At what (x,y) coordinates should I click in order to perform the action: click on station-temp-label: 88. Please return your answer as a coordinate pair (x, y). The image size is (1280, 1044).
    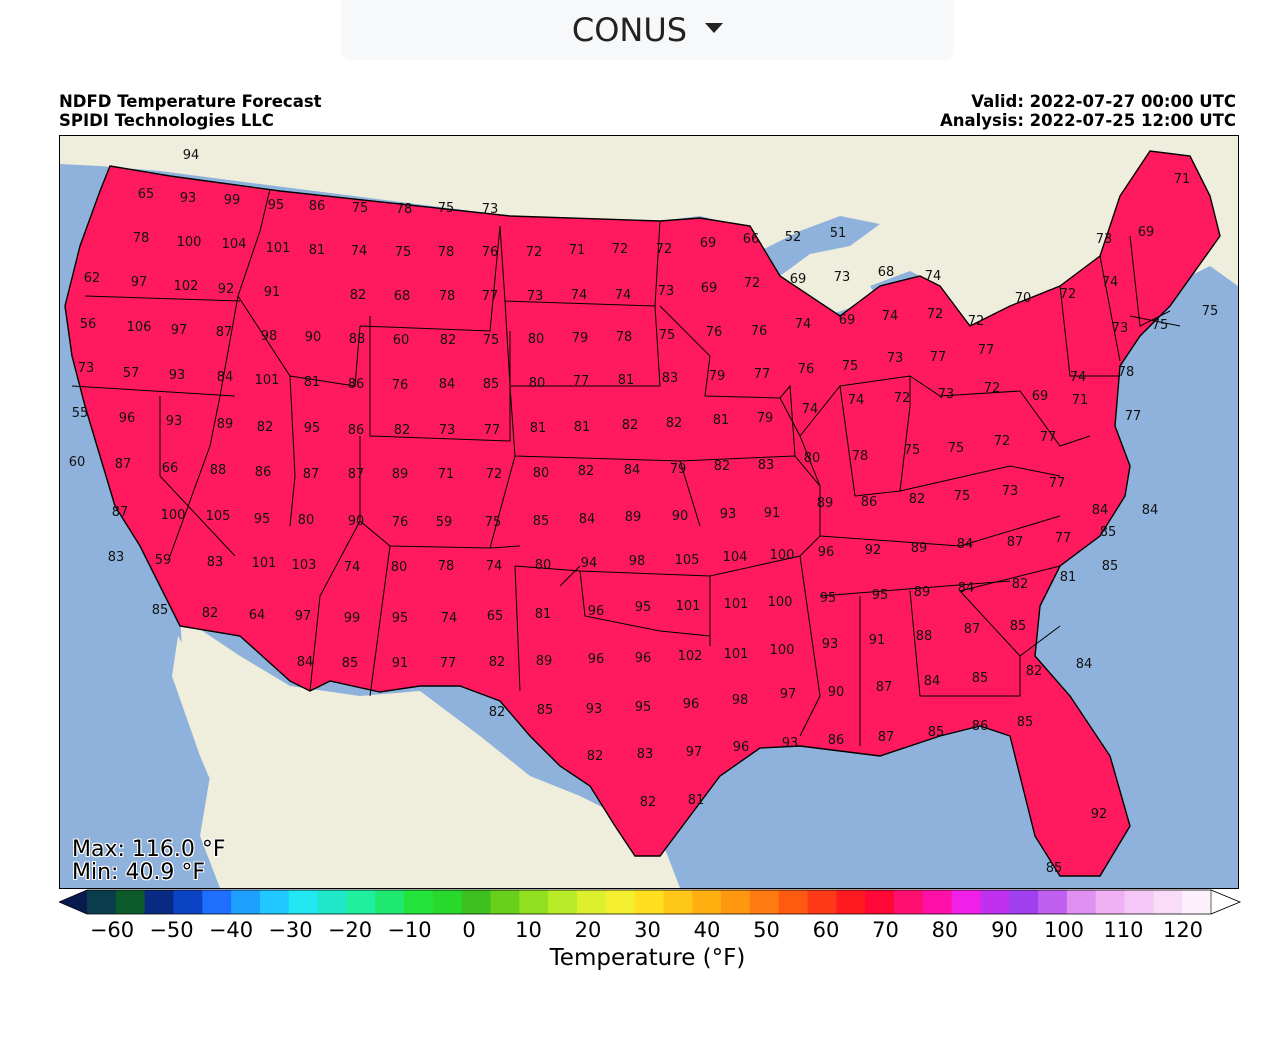
    Looking at the image, I should click on (924, 636).